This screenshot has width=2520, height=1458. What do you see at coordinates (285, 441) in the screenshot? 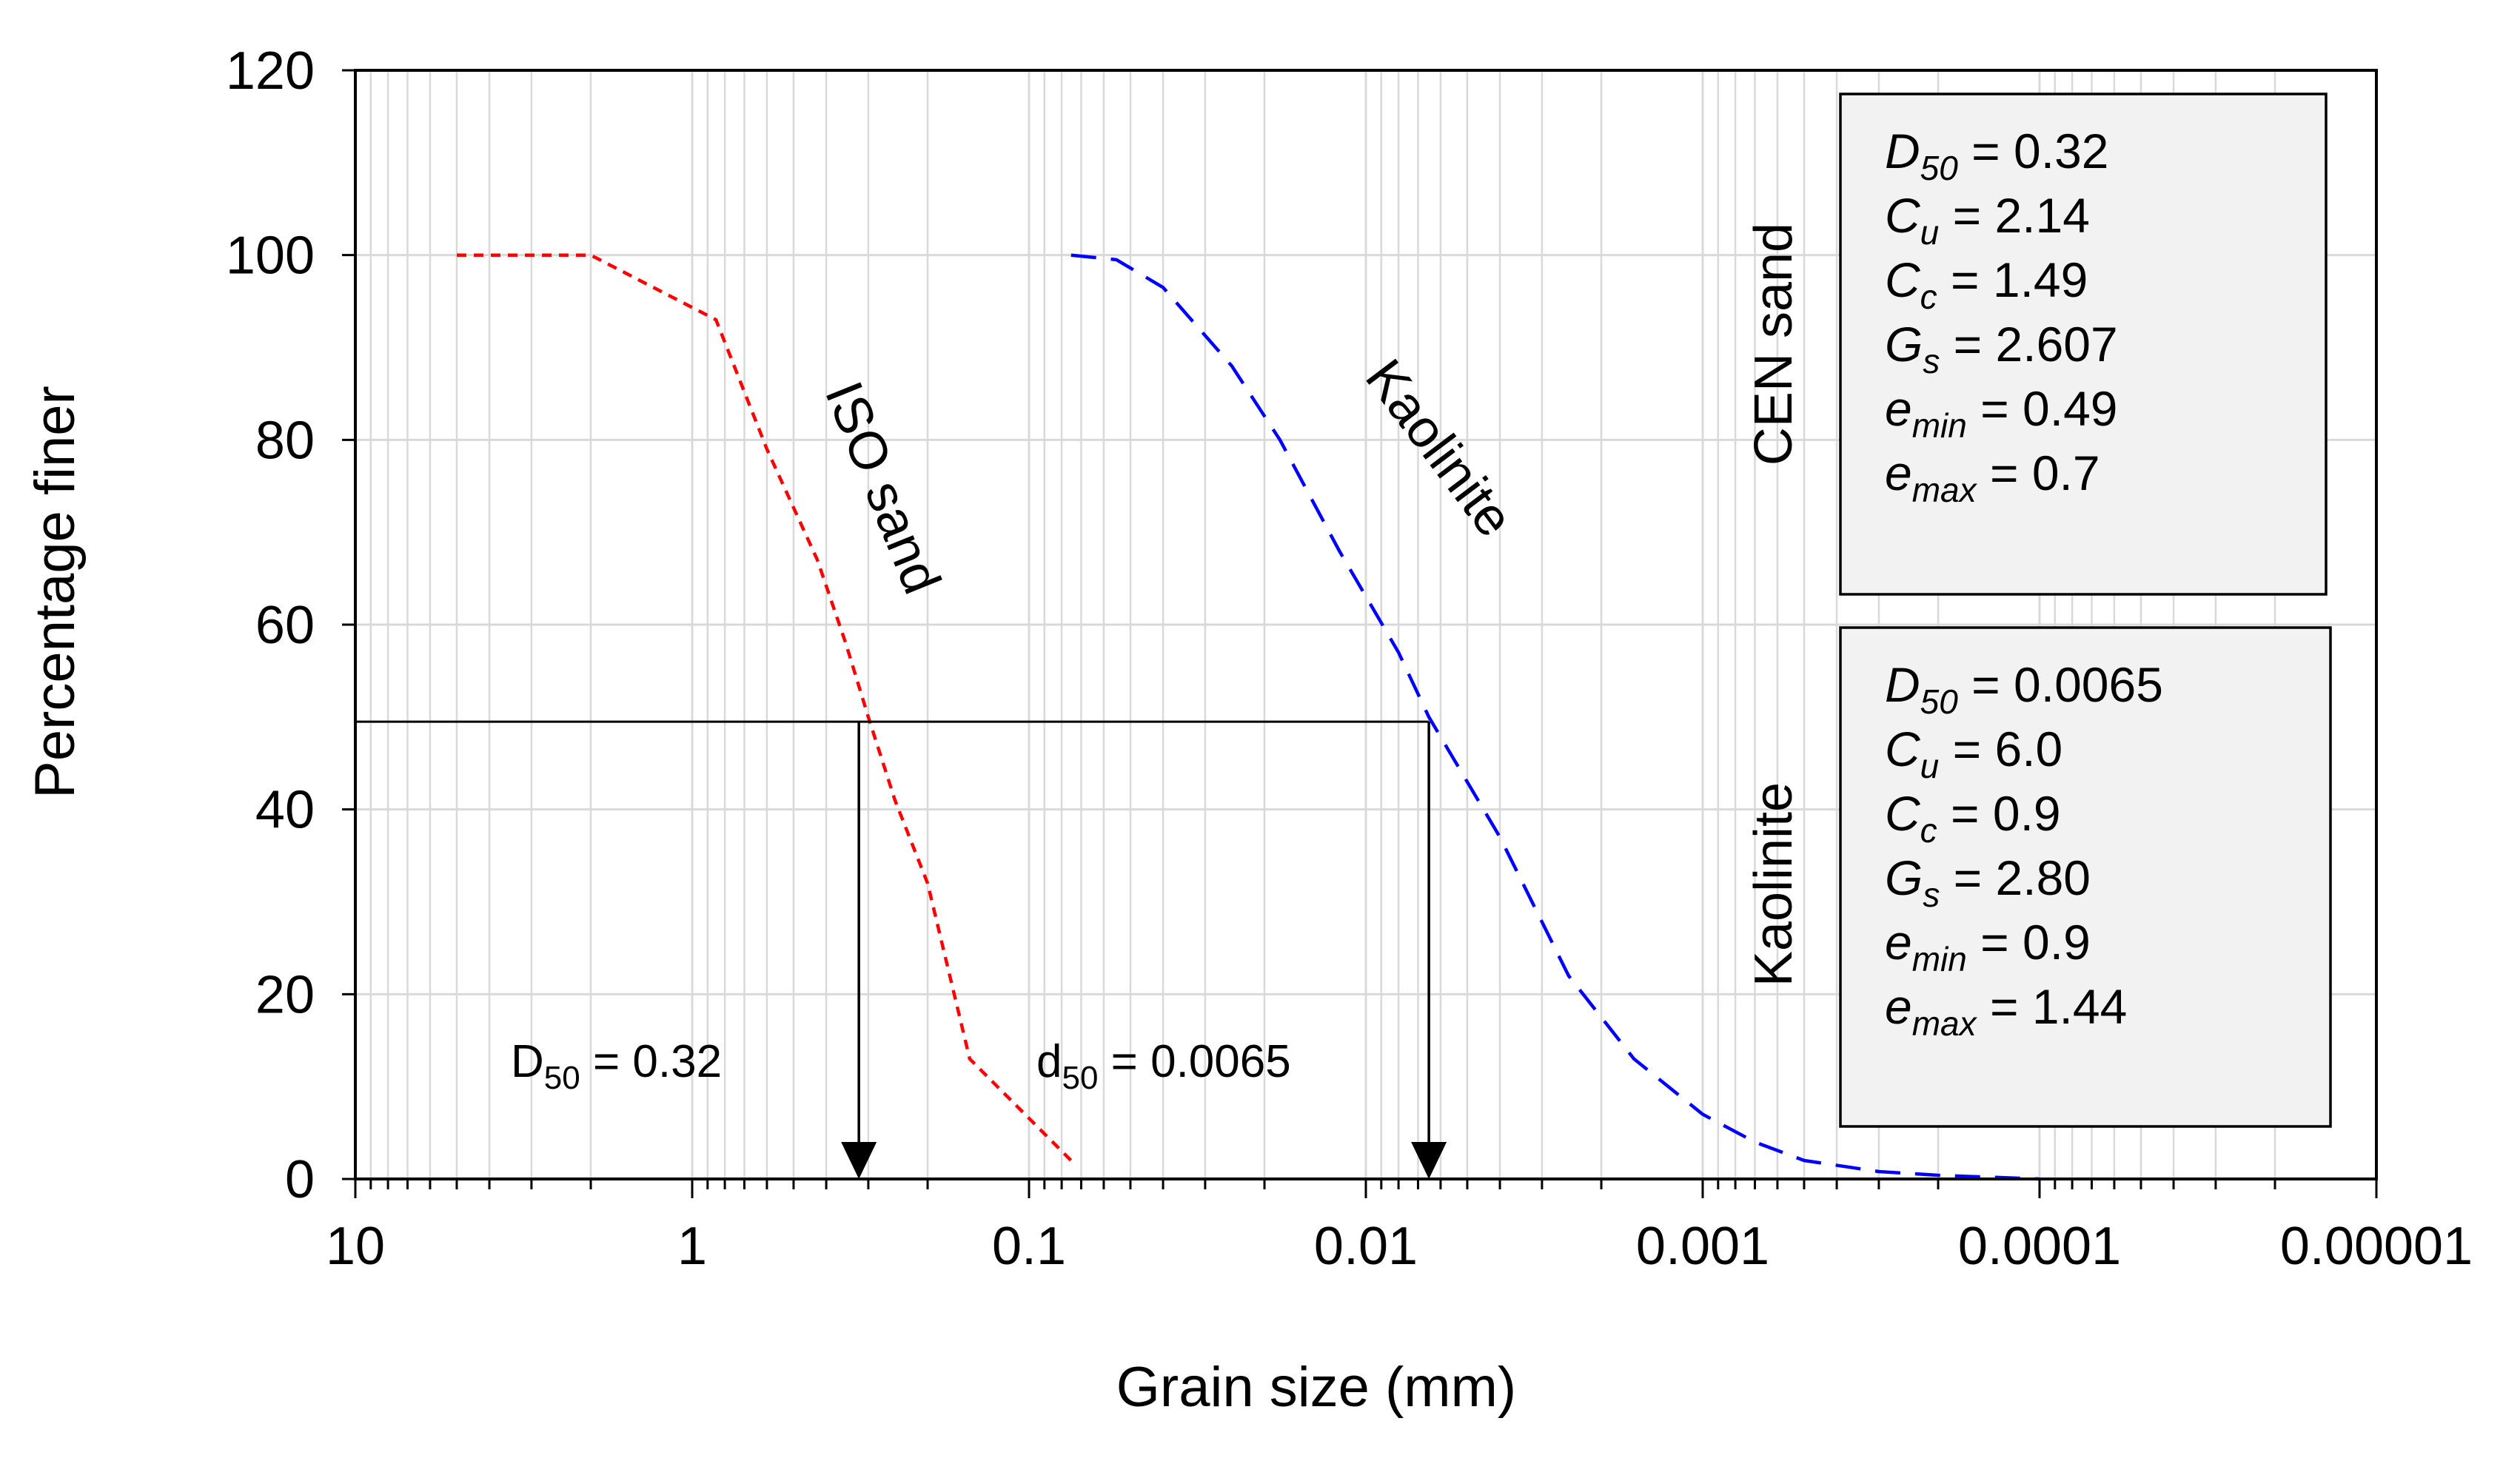
I see `y-tick-label: 80` at bounding box center [285, 441].